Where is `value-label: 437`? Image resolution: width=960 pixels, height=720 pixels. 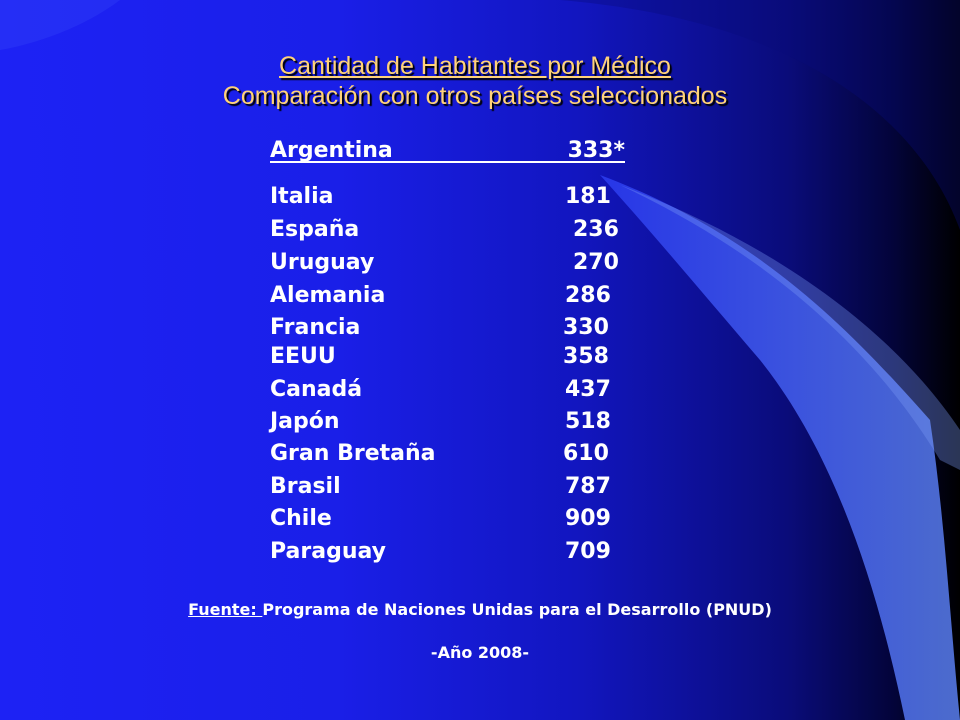 value-label: 437 is located at coordinates (588, 389).